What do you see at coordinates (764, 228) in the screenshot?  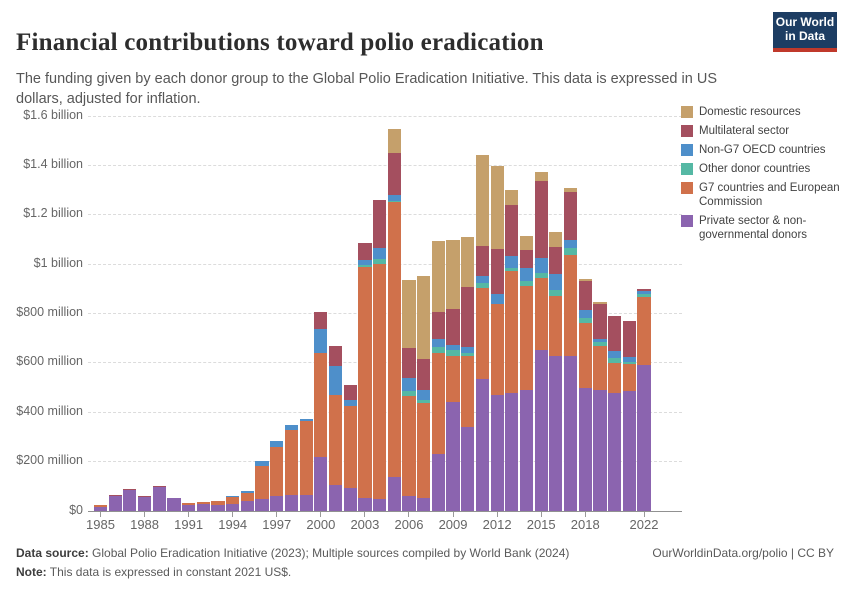 I see `legend-item: Private sector & non-governmental donors` at bounding box center [764, 228].